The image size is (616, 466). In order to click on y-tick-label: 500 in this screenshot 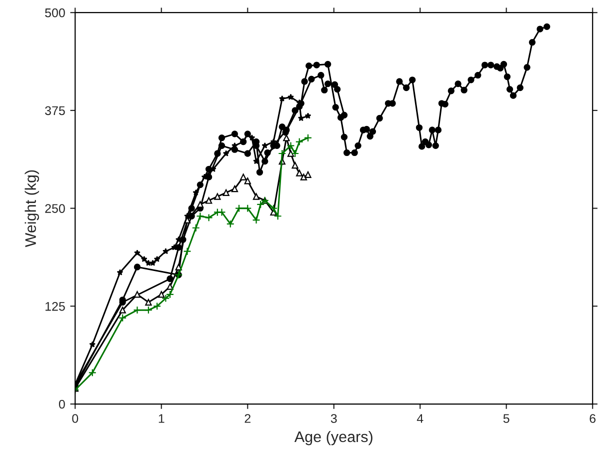, I will do `click(55, 13)`.